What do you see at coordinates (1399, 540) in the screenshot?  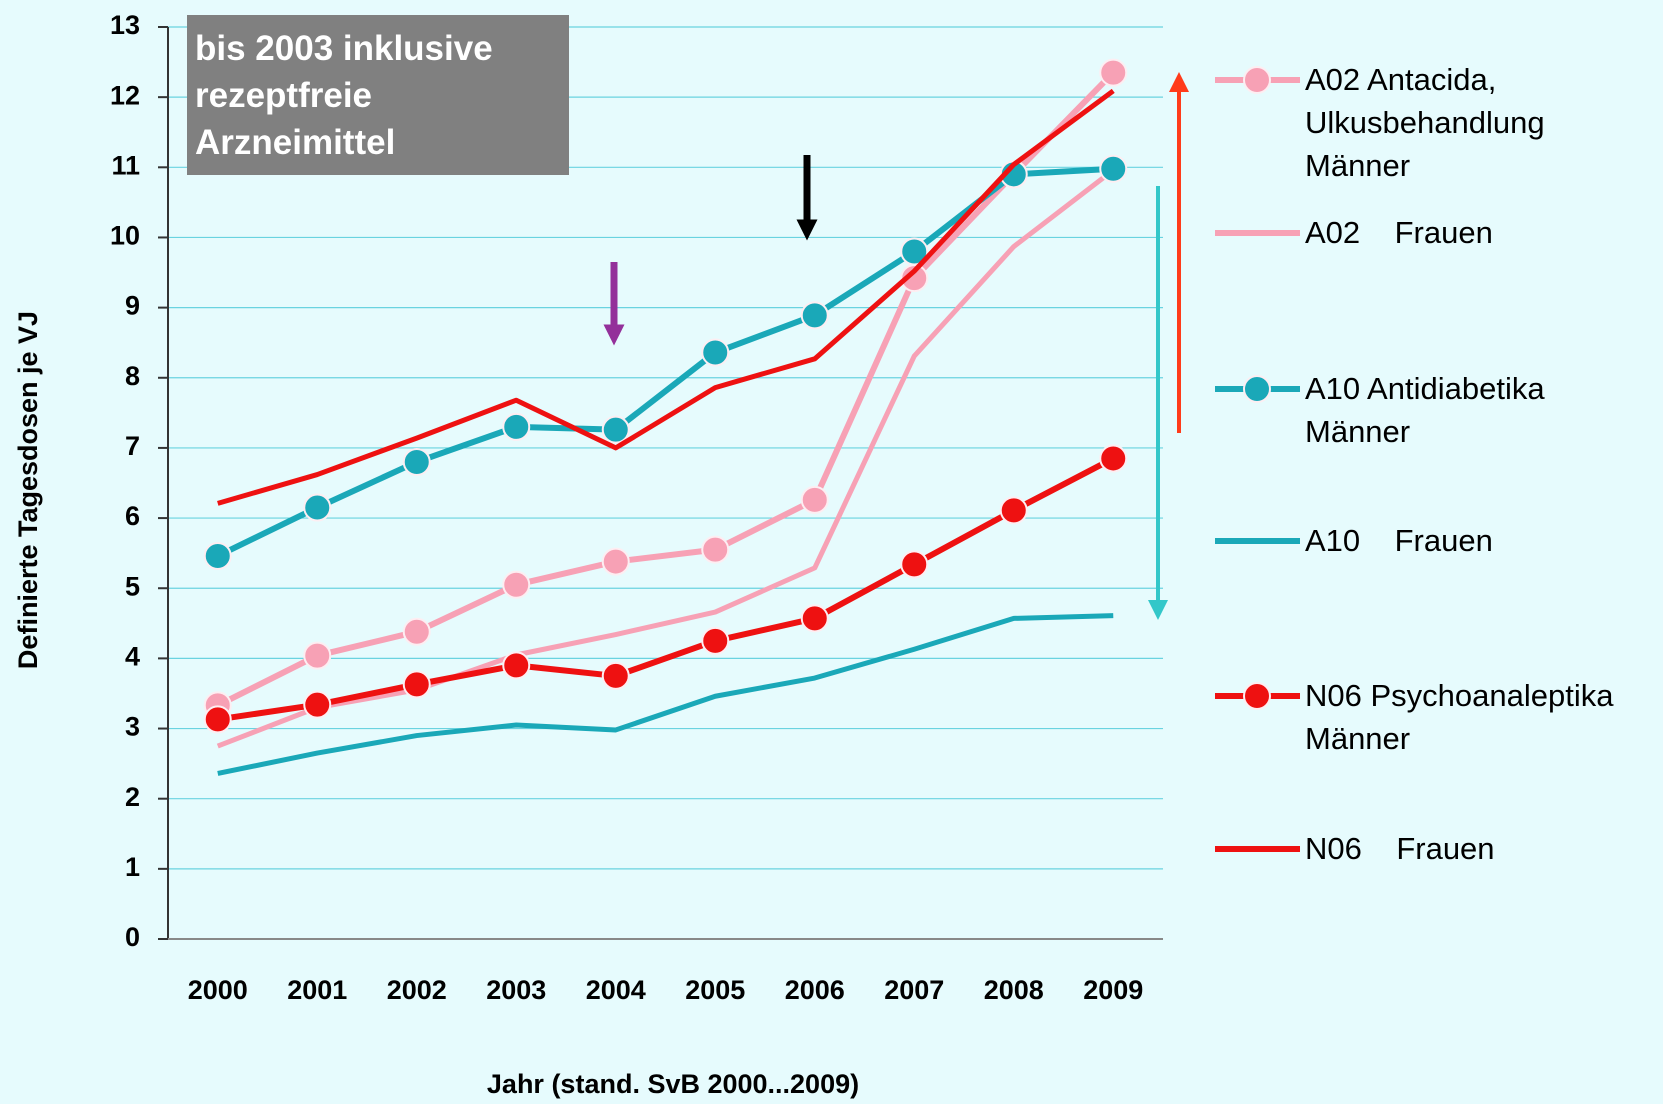 I see `legend-label: A10 Frauen` at bounding box center [1399, 540].